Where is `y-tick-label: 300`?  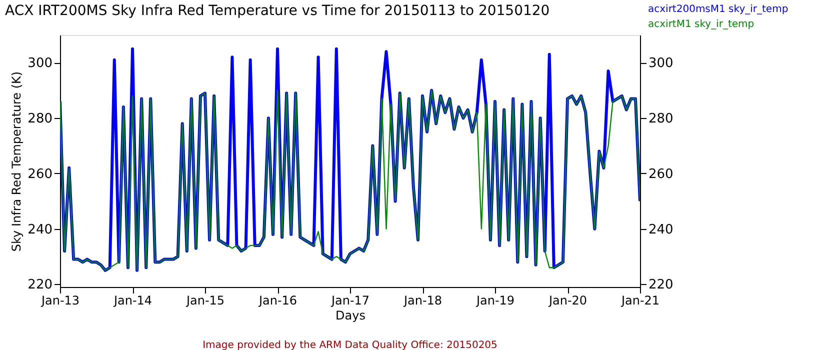
y-tick-label: 300 is located at coordinates (40, 64).